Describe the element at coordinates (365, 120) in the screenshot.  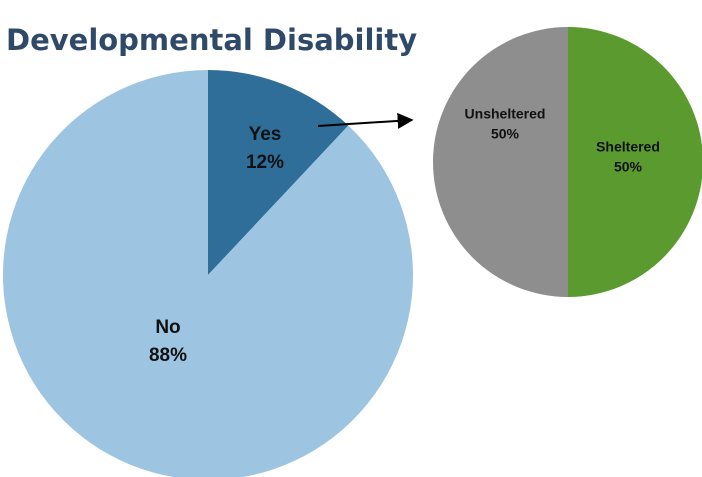
I see `arrow` at that location.